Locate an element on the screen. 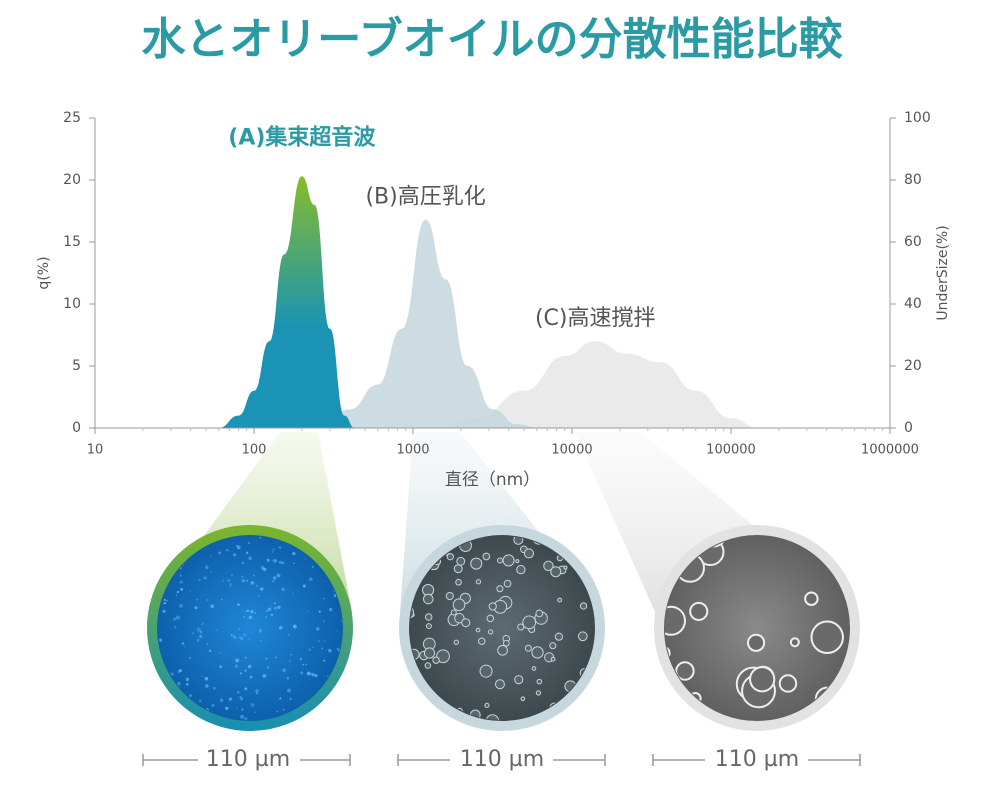  scale-label: 110 µm is located at coordinates (248, 759).